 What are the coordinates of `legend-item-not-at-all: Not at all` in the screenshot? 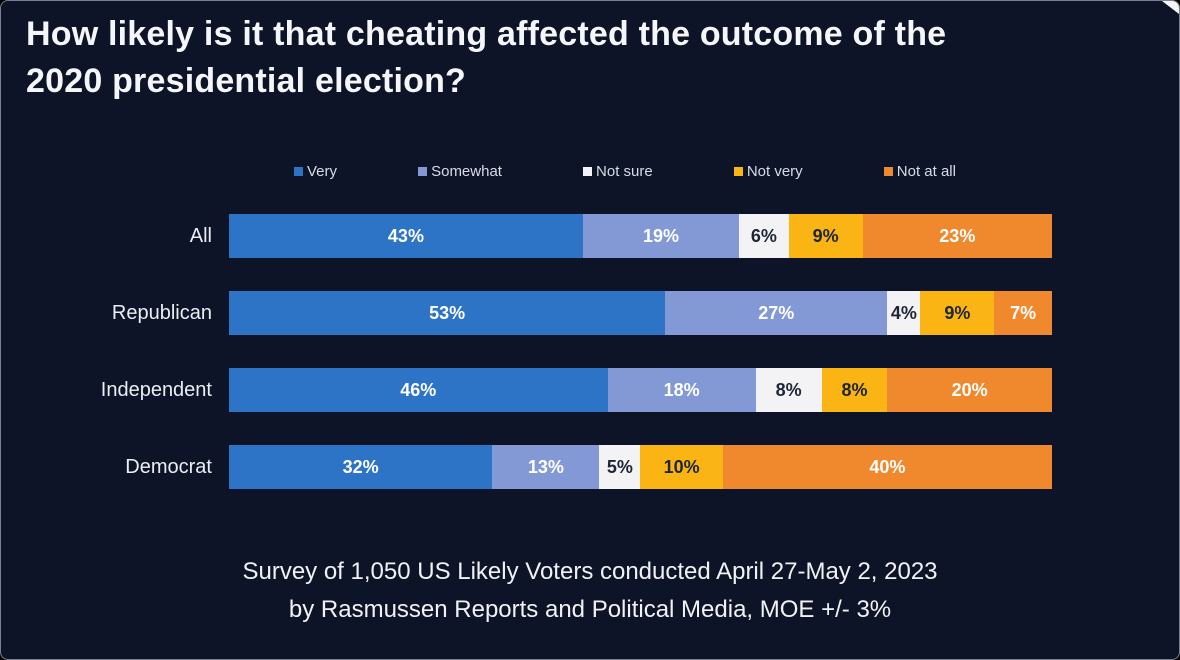 It's located at (919, 171).